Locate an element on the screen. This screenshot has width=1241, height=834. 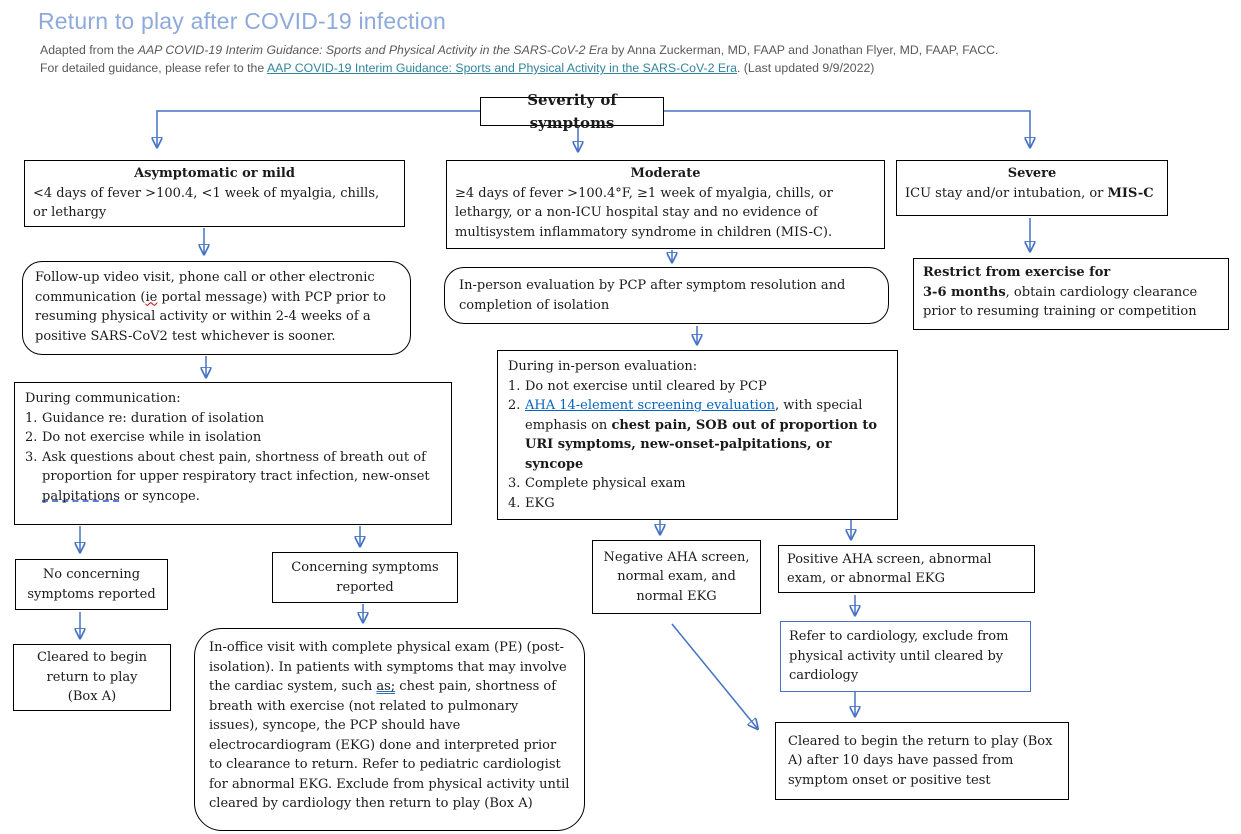
during-in-person-evaluation-item: 3. Complete physical exam is located at coordinates (697, 484).